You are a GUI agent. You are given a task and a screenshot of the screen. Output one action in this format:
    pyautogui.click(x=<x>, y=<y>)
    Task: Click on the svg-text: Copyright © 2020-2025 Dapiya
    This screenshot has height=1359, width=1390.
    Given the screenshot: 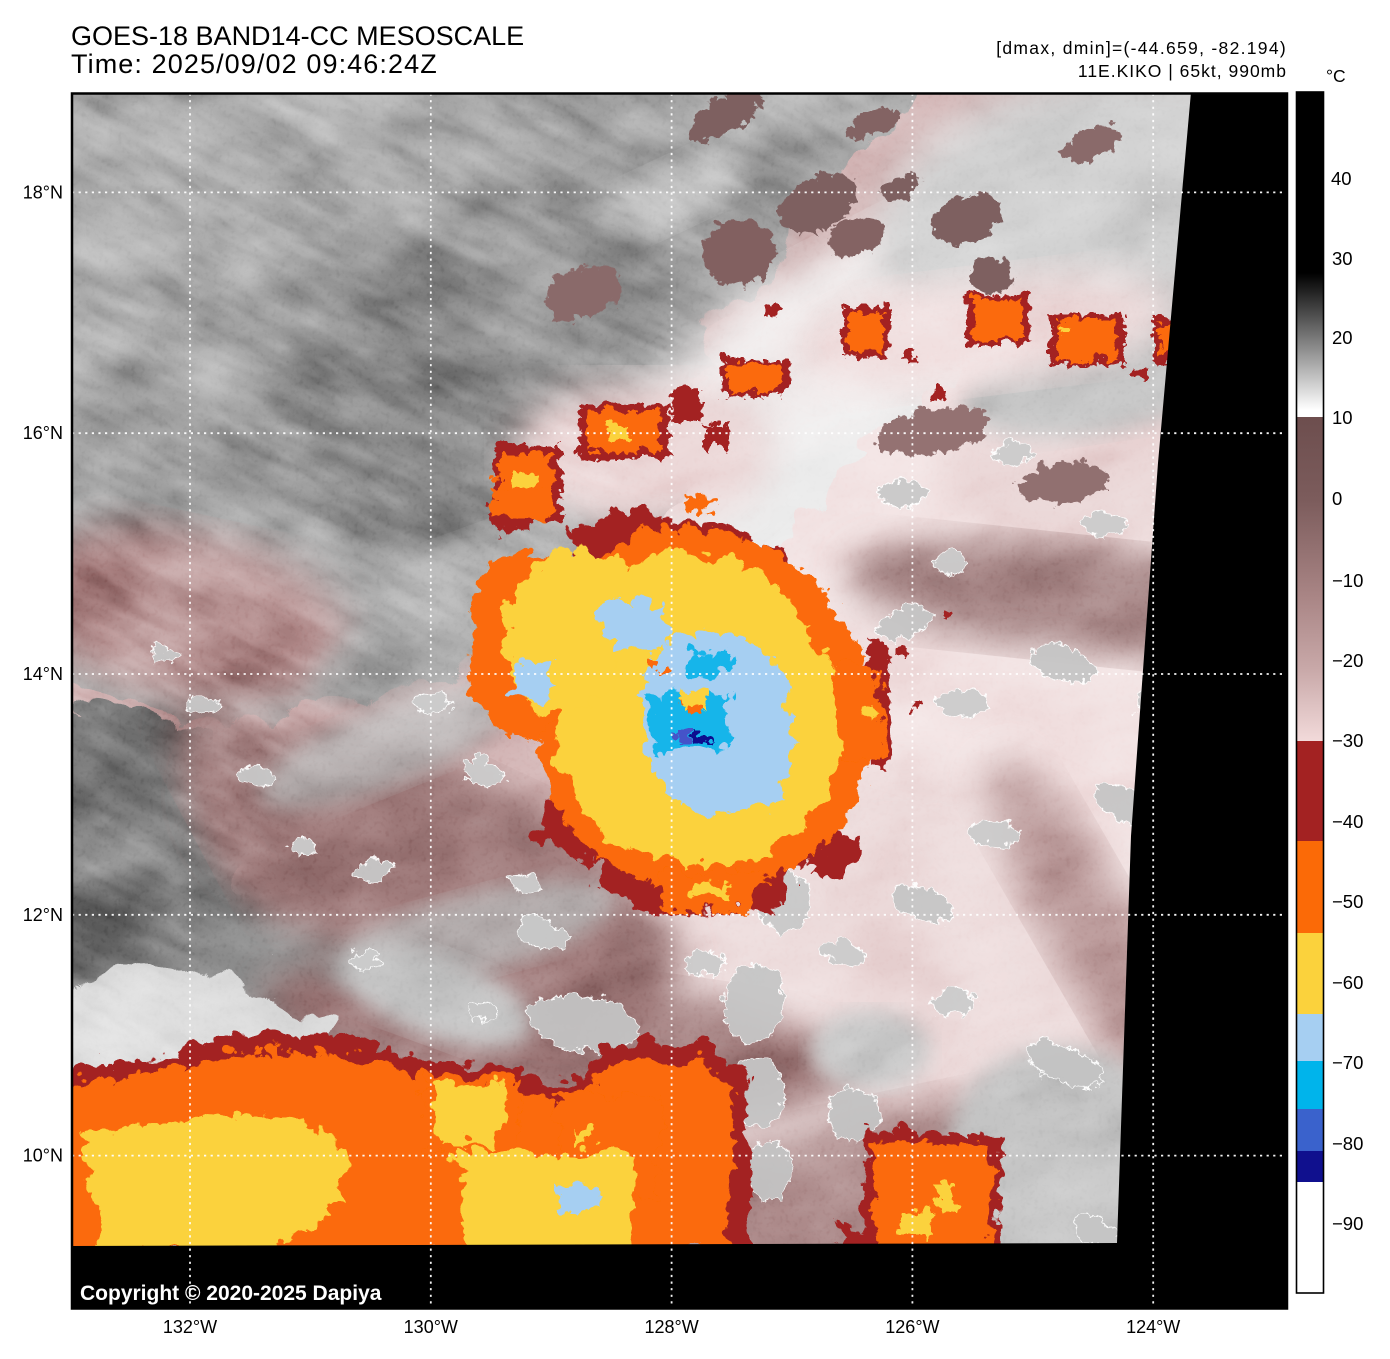 What is the action you would take?
    pyautogui.click(x=231, y=1293)
    